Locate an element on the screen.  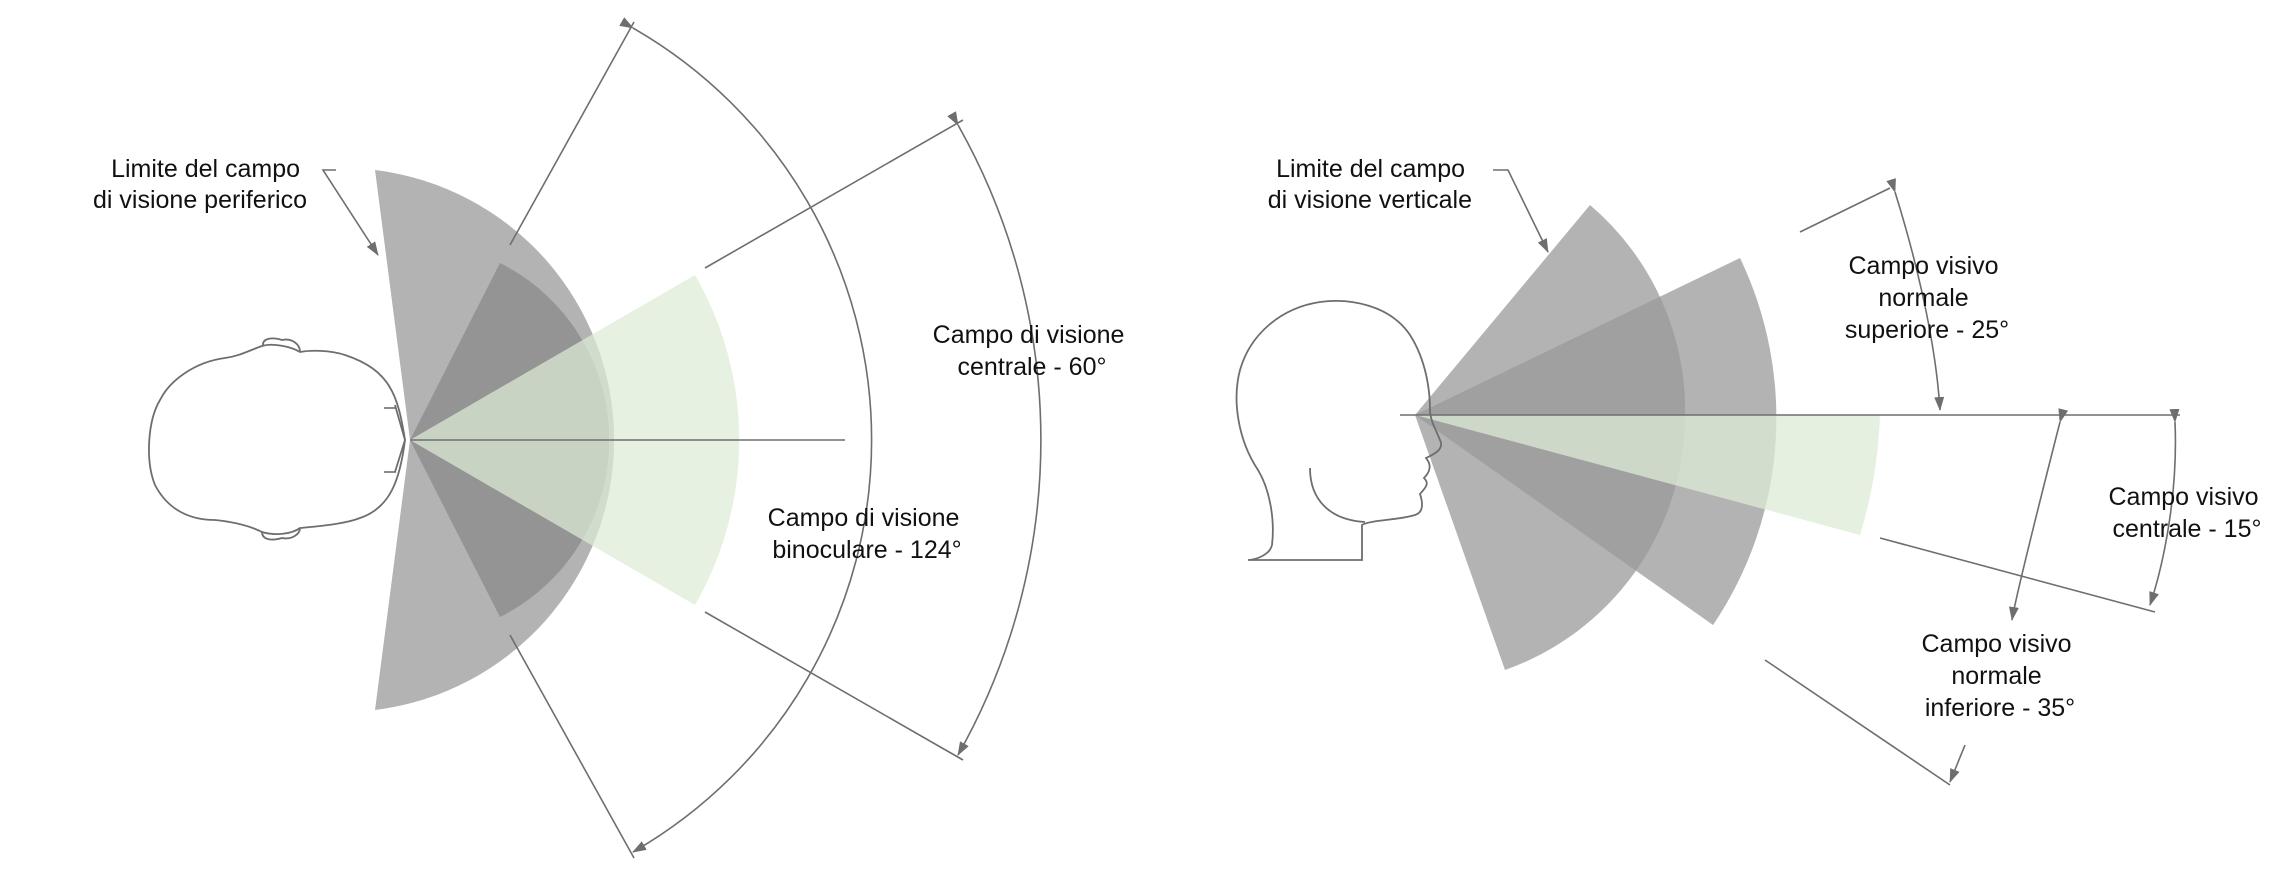
peripheral-limit-label: Limite del campo di visione periferico is located at coordinates (200, 184).